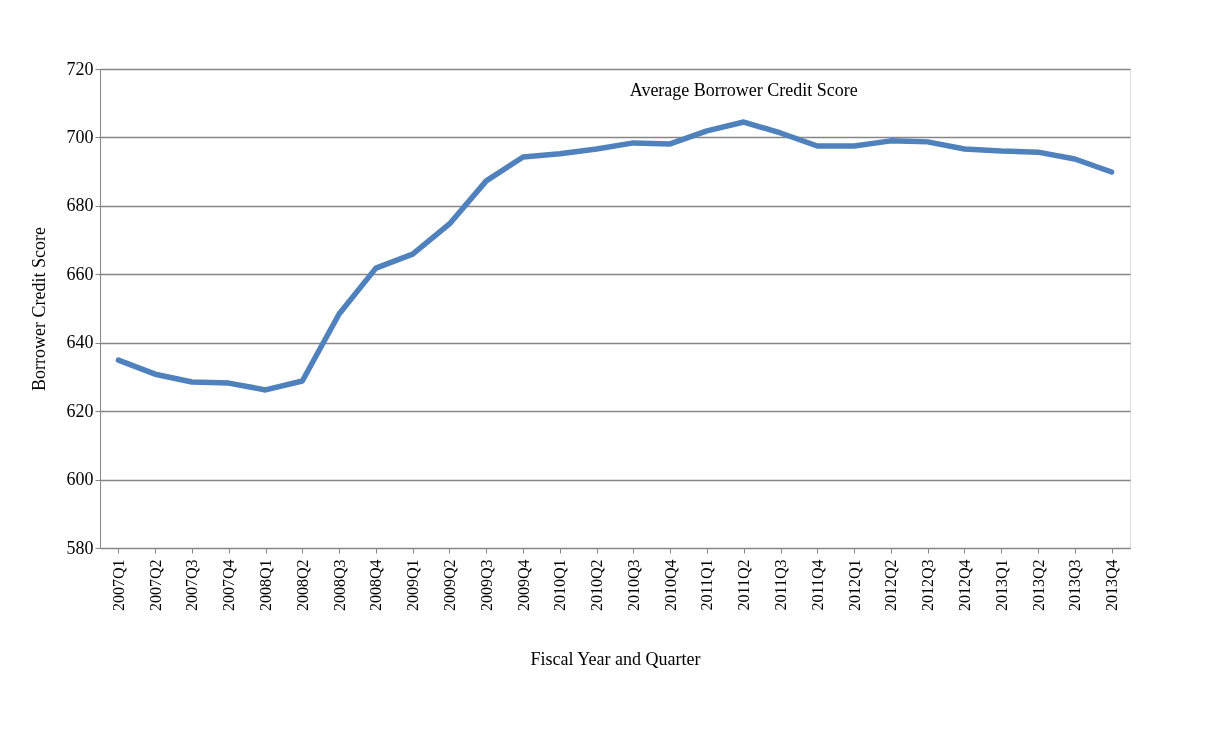 The width and height of the screenshot is (1220, 749). I want to click on x-tick-label: 2013Q4, so click(1112, 585).